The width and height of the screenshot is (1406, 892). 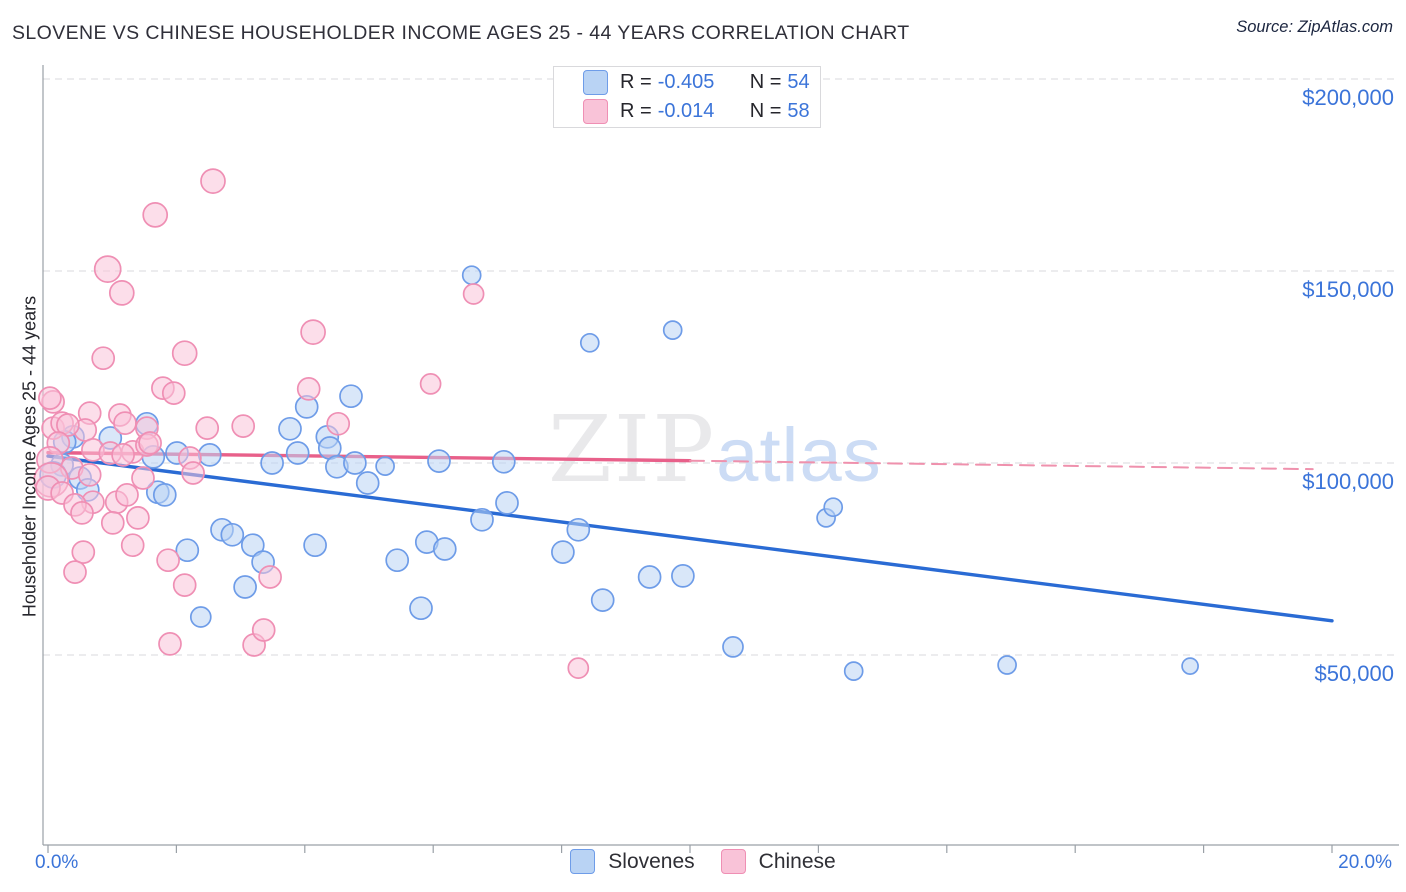 I want to click on legend-item-label: Slovenes, so click(x=651, y=861).